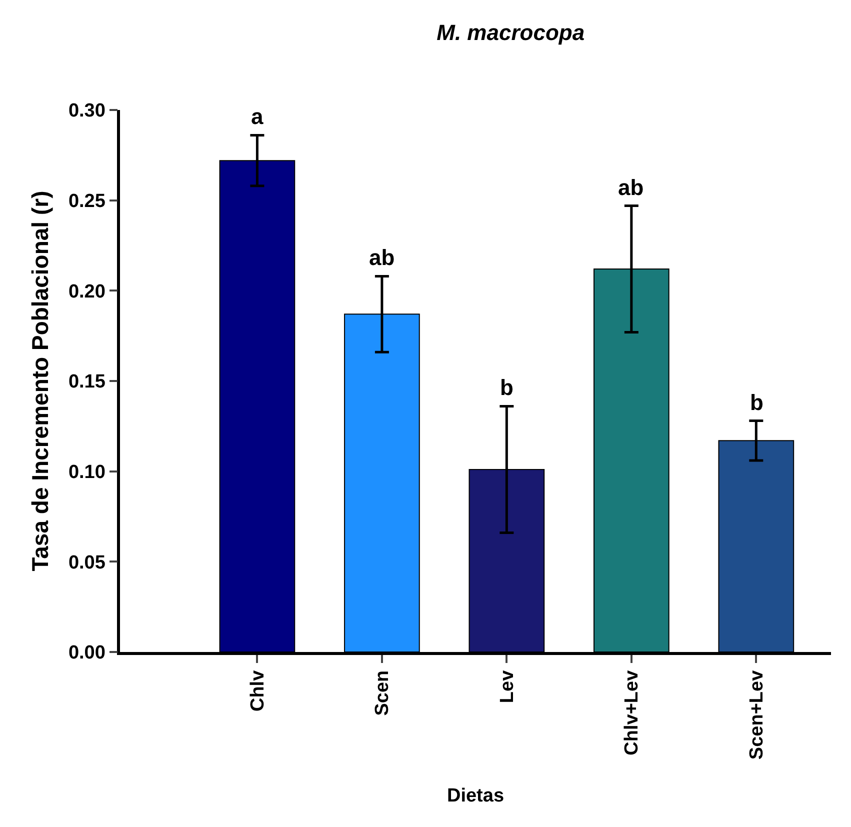  What do you see at coordinates (757, 715) in the screenshot?
I see `x-tick-label: Scen+Lev` at bounding box center [757, 715].